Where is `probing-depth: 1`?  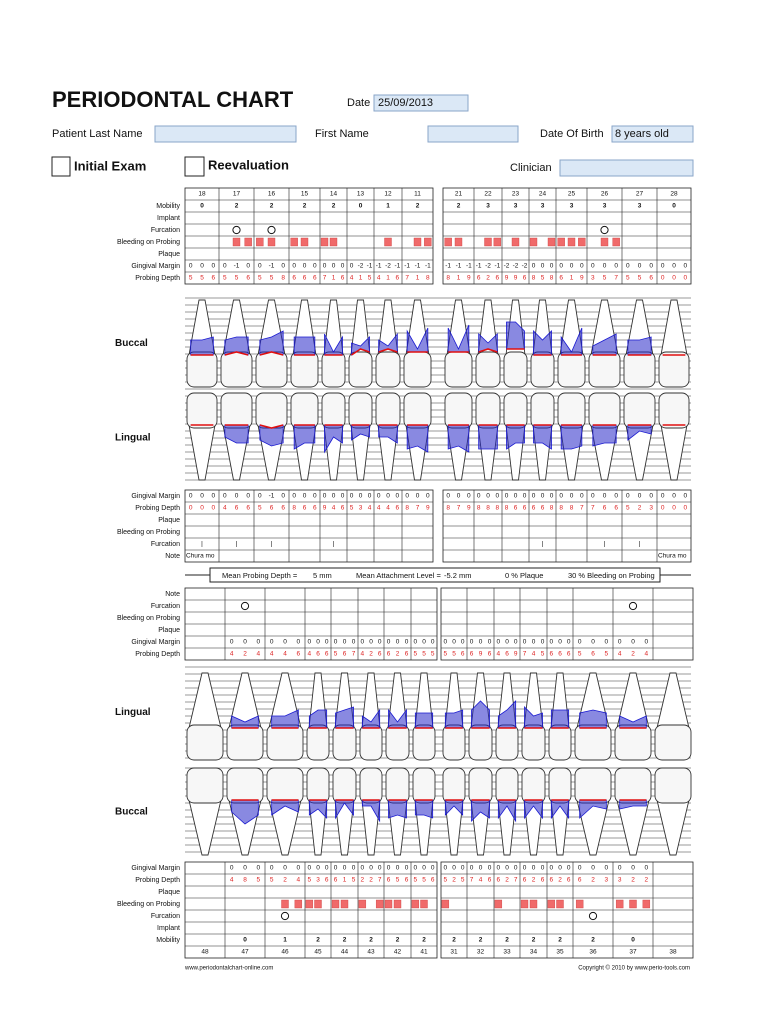 probing-depth: 1 is located at coordinates (418, 278).